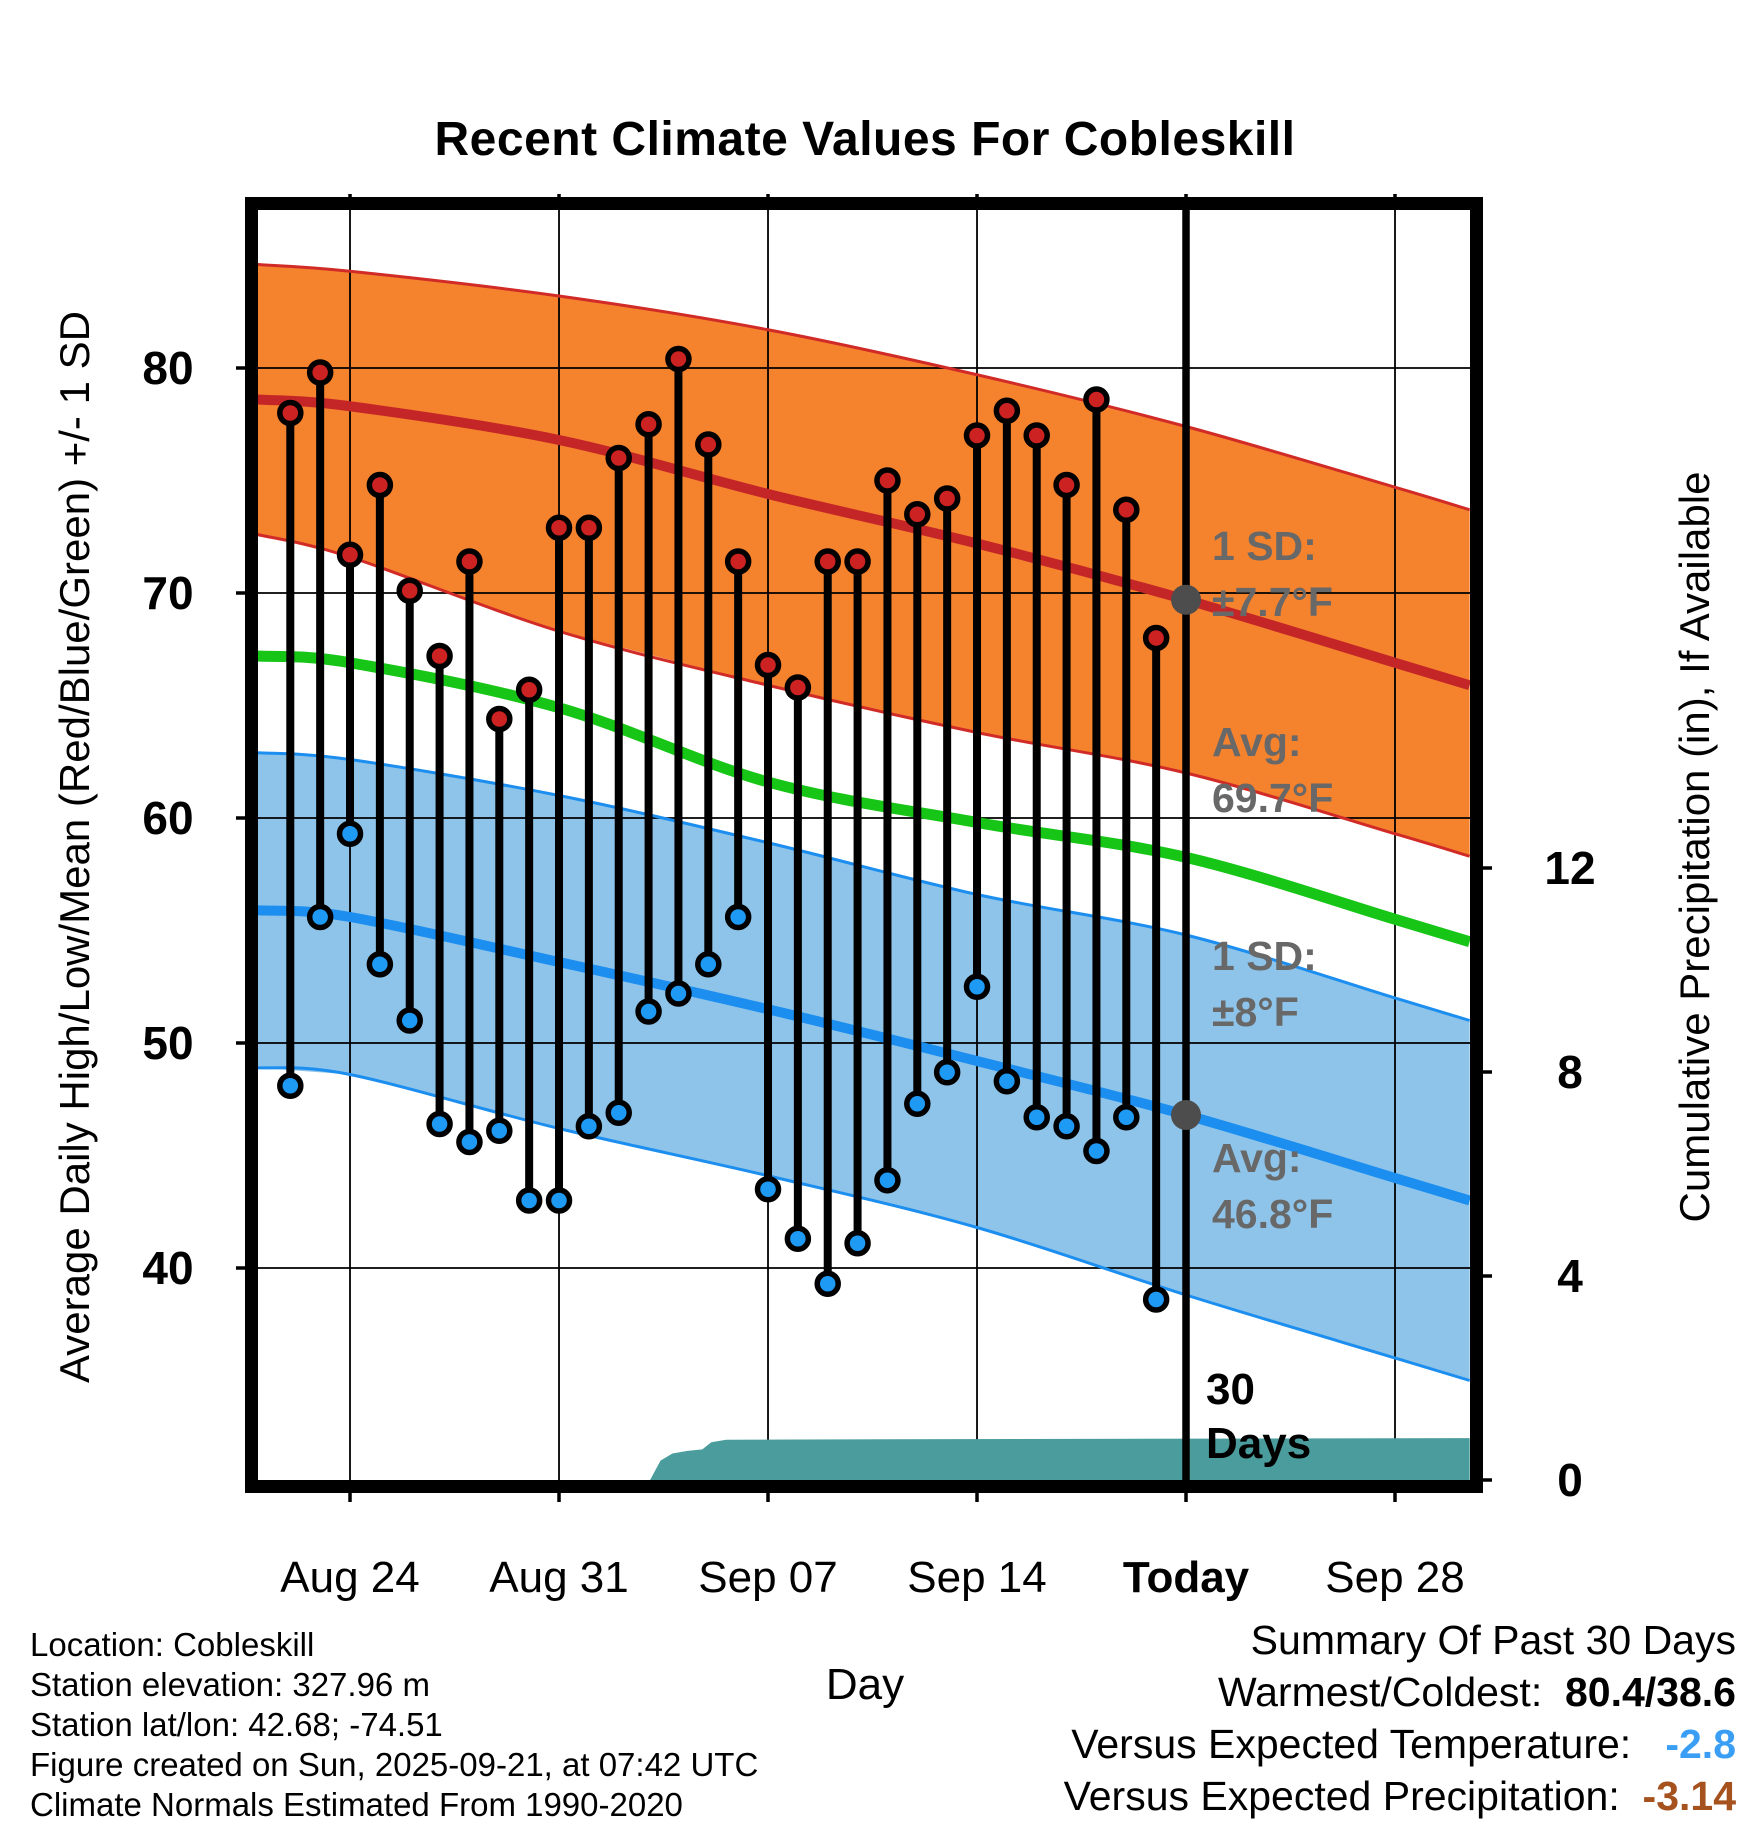  Describe the element at coordinates (1272, 602) in the screenshot. I see `high-sd-annotation-value: ±7.7°F` at that location.